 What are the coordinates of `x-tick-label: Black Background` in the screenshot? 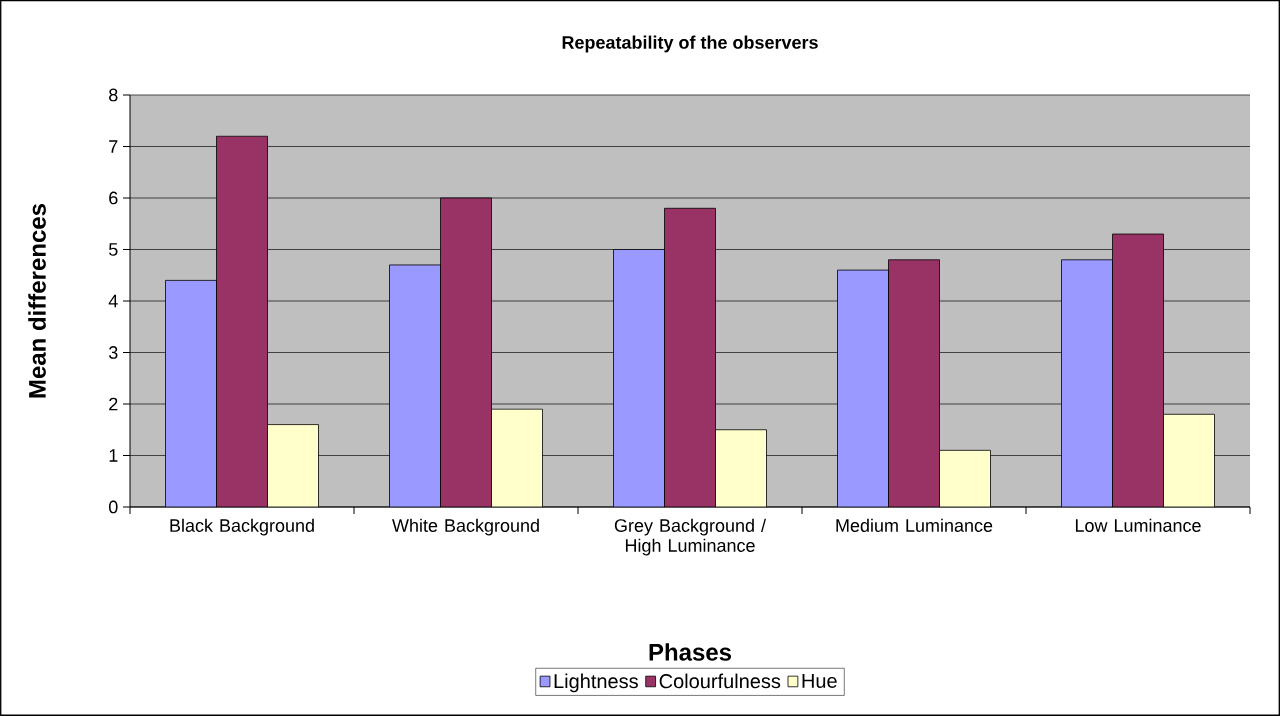 It's located at (242, 527).